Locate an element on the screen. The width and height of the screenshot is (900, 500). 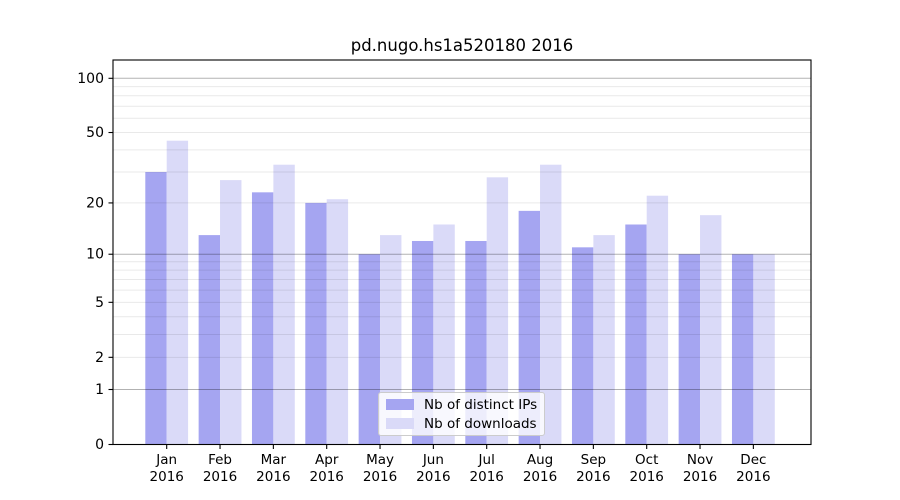
y-tick-label: 10 is located at coordinates (95, 255).